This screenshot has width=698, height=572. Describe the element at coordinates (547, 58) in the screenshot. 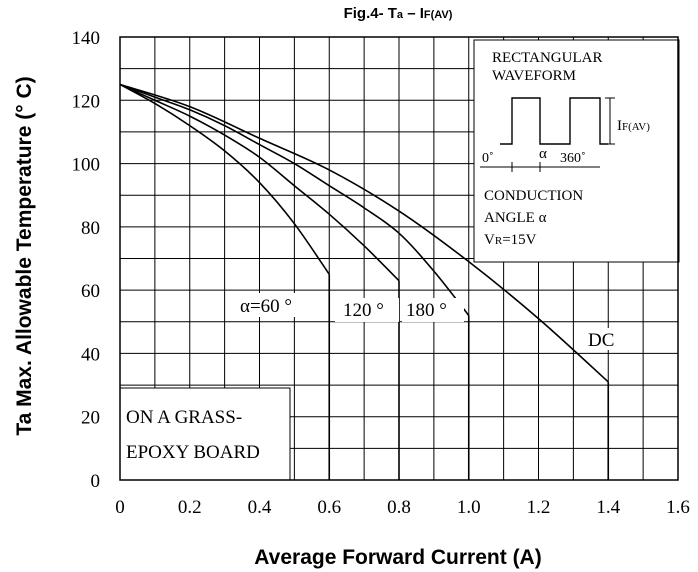

I see `inset-line1: RECTANGULAR` at that location.